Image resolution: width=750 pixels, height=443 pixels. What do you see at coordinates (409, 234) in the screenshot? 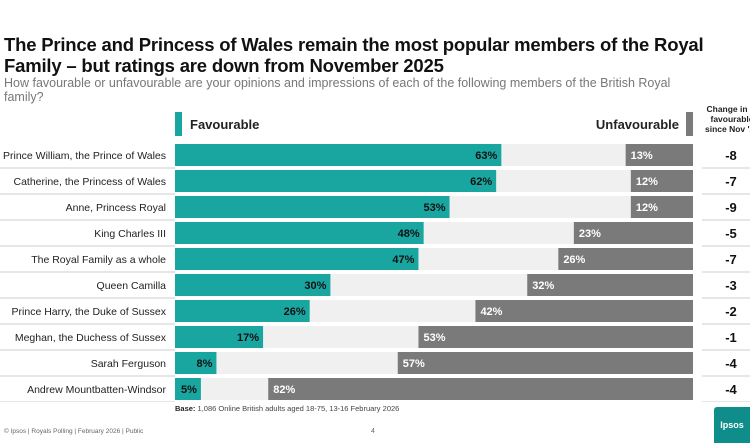
I see `bar-favourable-label: 48%` at bounding box center [409, 234].